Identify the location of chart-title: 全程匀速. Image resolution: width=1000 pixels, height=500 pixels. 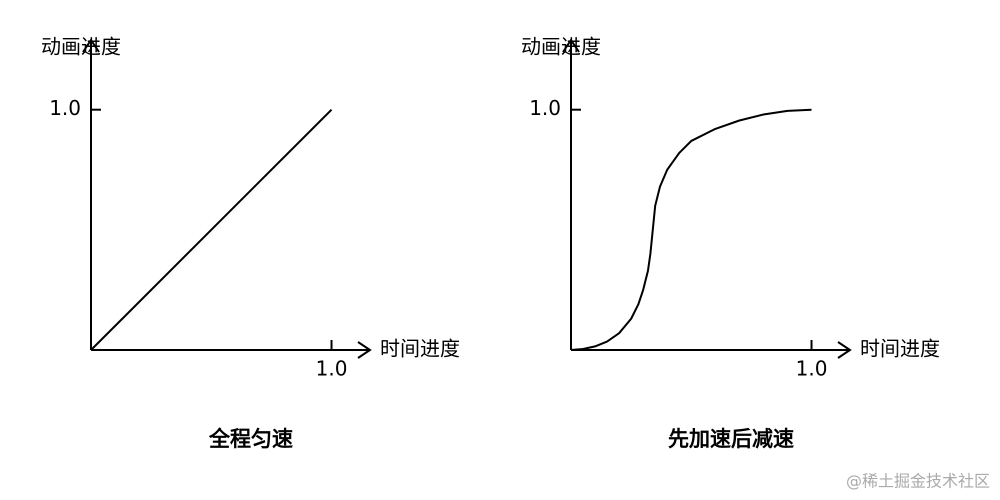
(250, 439).